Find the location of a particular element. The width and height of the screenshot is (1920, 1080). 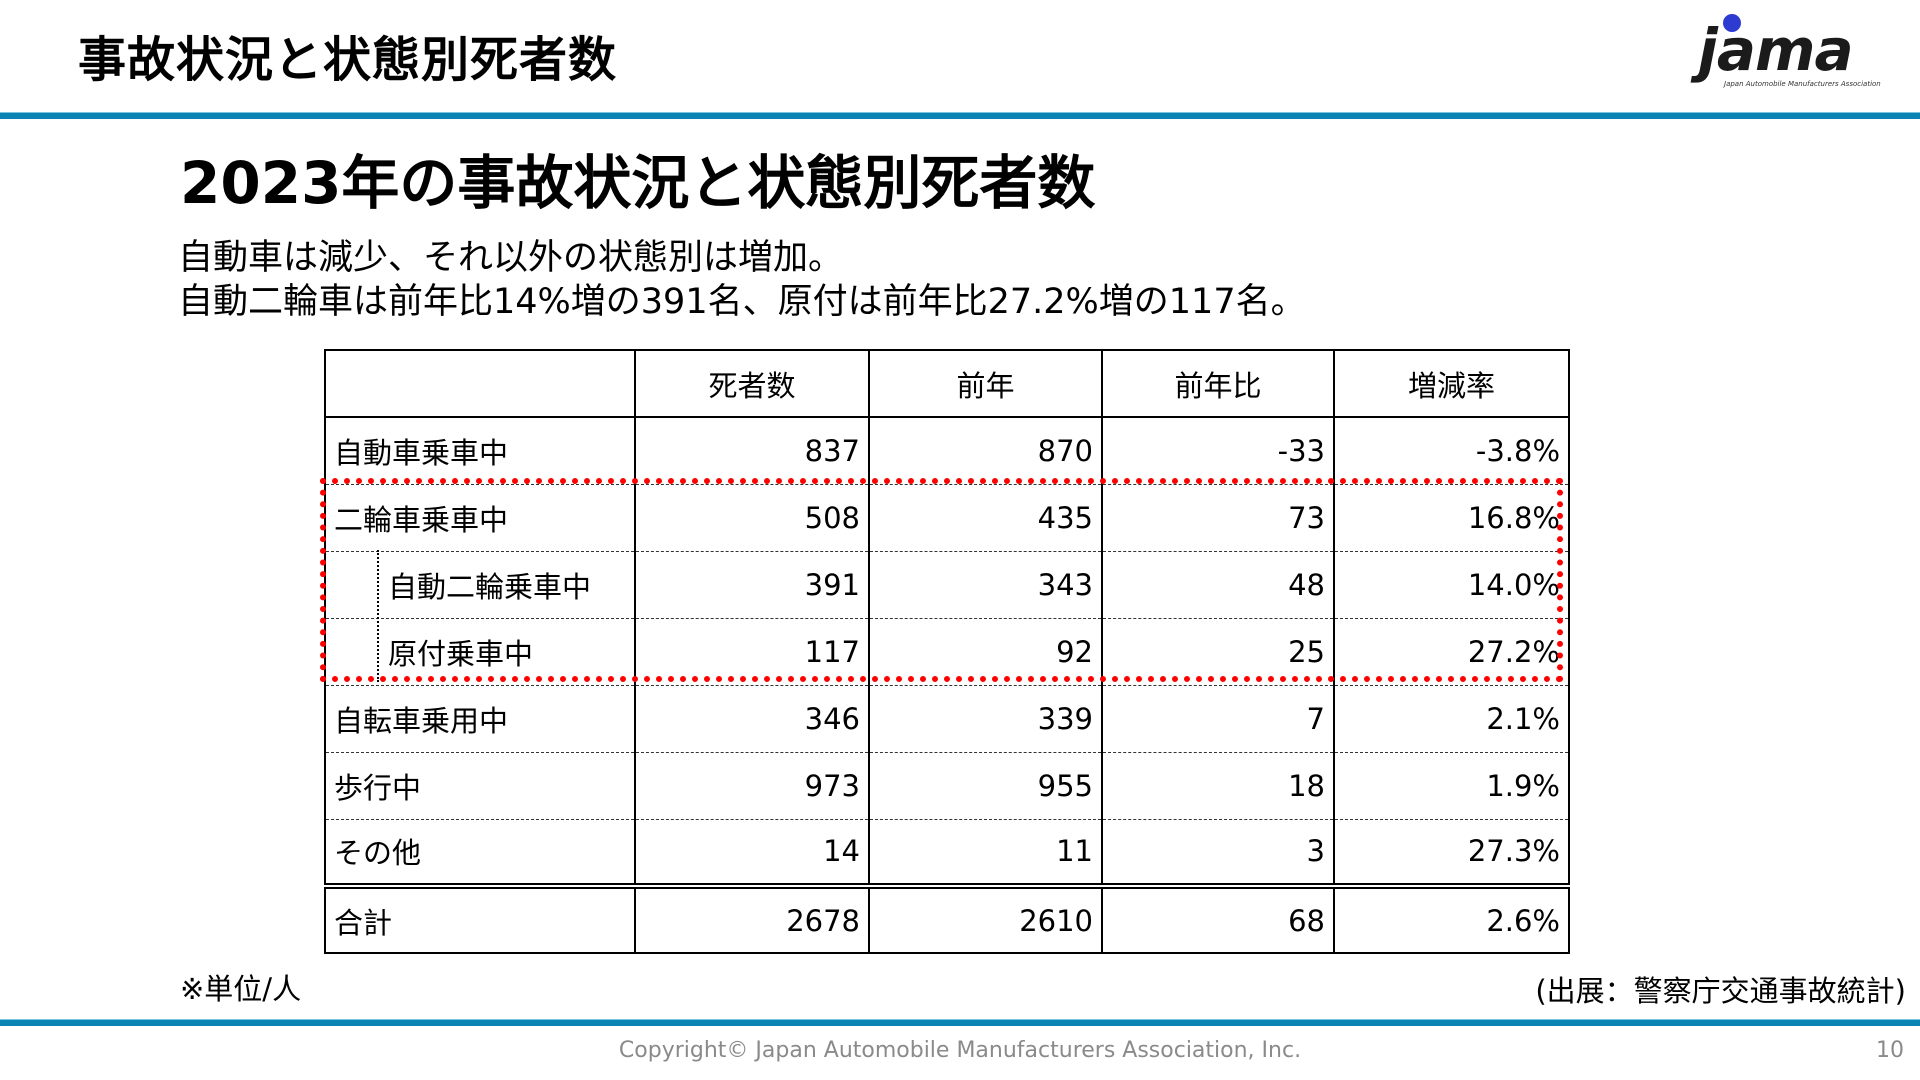

deaths-cell: 117 is located at coordinates (752, 652).